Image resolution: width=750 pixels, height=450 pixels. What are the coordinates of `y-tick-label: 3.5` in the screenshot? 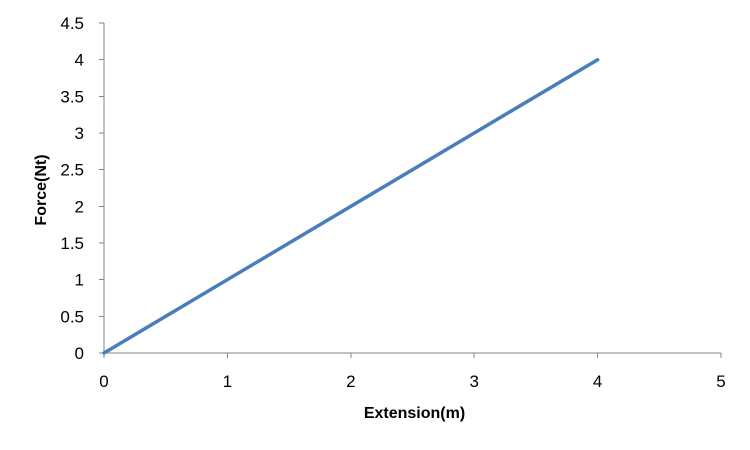 It's located at (72, 96).